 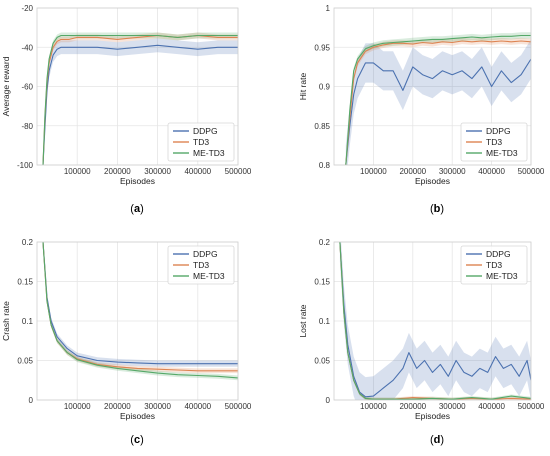 What do you see at coordinates (6, 86) in the screenshot?
I see `y-axis-label: Average reward` at bounding box center [6, 86].